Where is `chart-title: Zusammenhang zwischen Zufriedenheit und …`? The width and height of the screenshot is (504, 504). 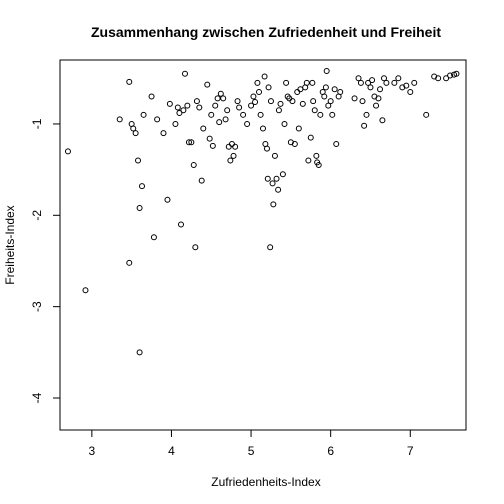 chart-title: Zusammenhang zwischen Zufriedenheit und … is located at coordinates (266, 32).